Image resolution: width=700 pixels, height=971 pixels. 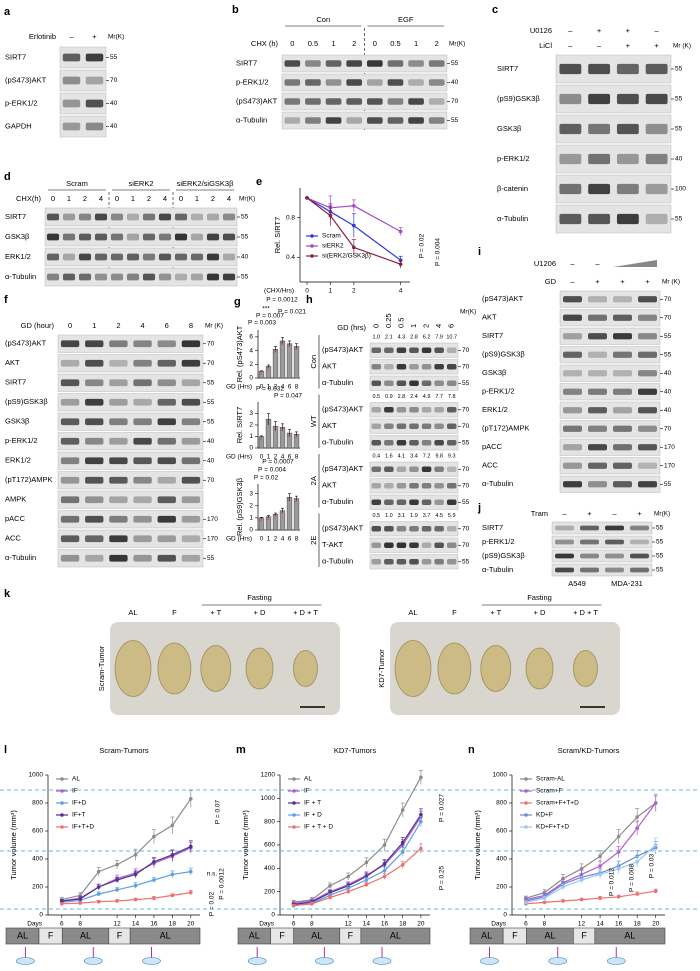 I want to click on row-label: pACC, so click(x=492, y=446).